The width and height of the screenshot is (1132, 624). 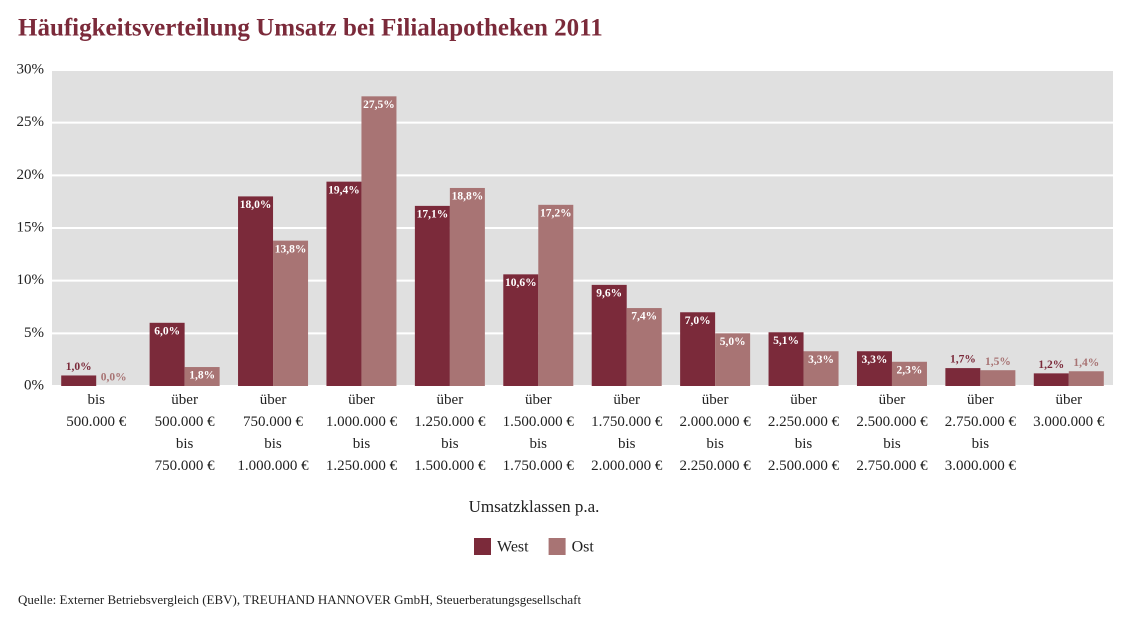 What do you see at coordinates (910, 370) in the screenshot?
I see `data-label: 2,3%` at bounding box center [910, 370].